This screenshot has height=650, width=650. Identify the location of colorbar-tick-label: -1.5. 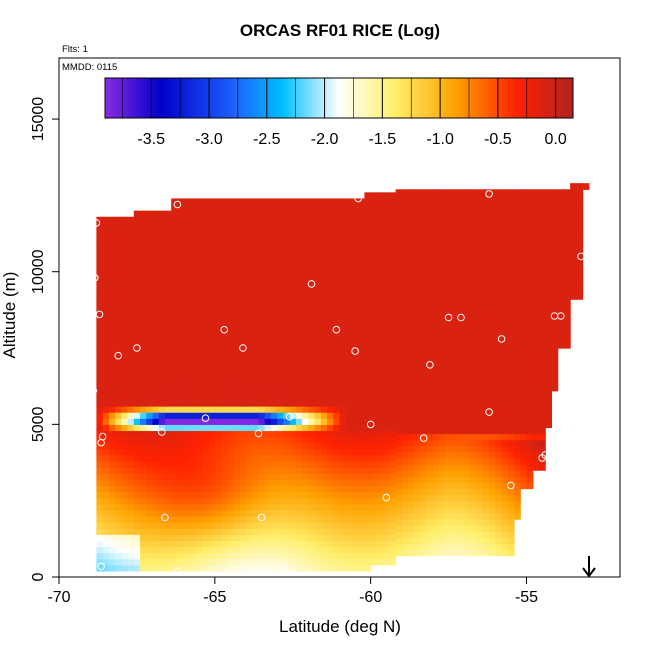
(383, 139).